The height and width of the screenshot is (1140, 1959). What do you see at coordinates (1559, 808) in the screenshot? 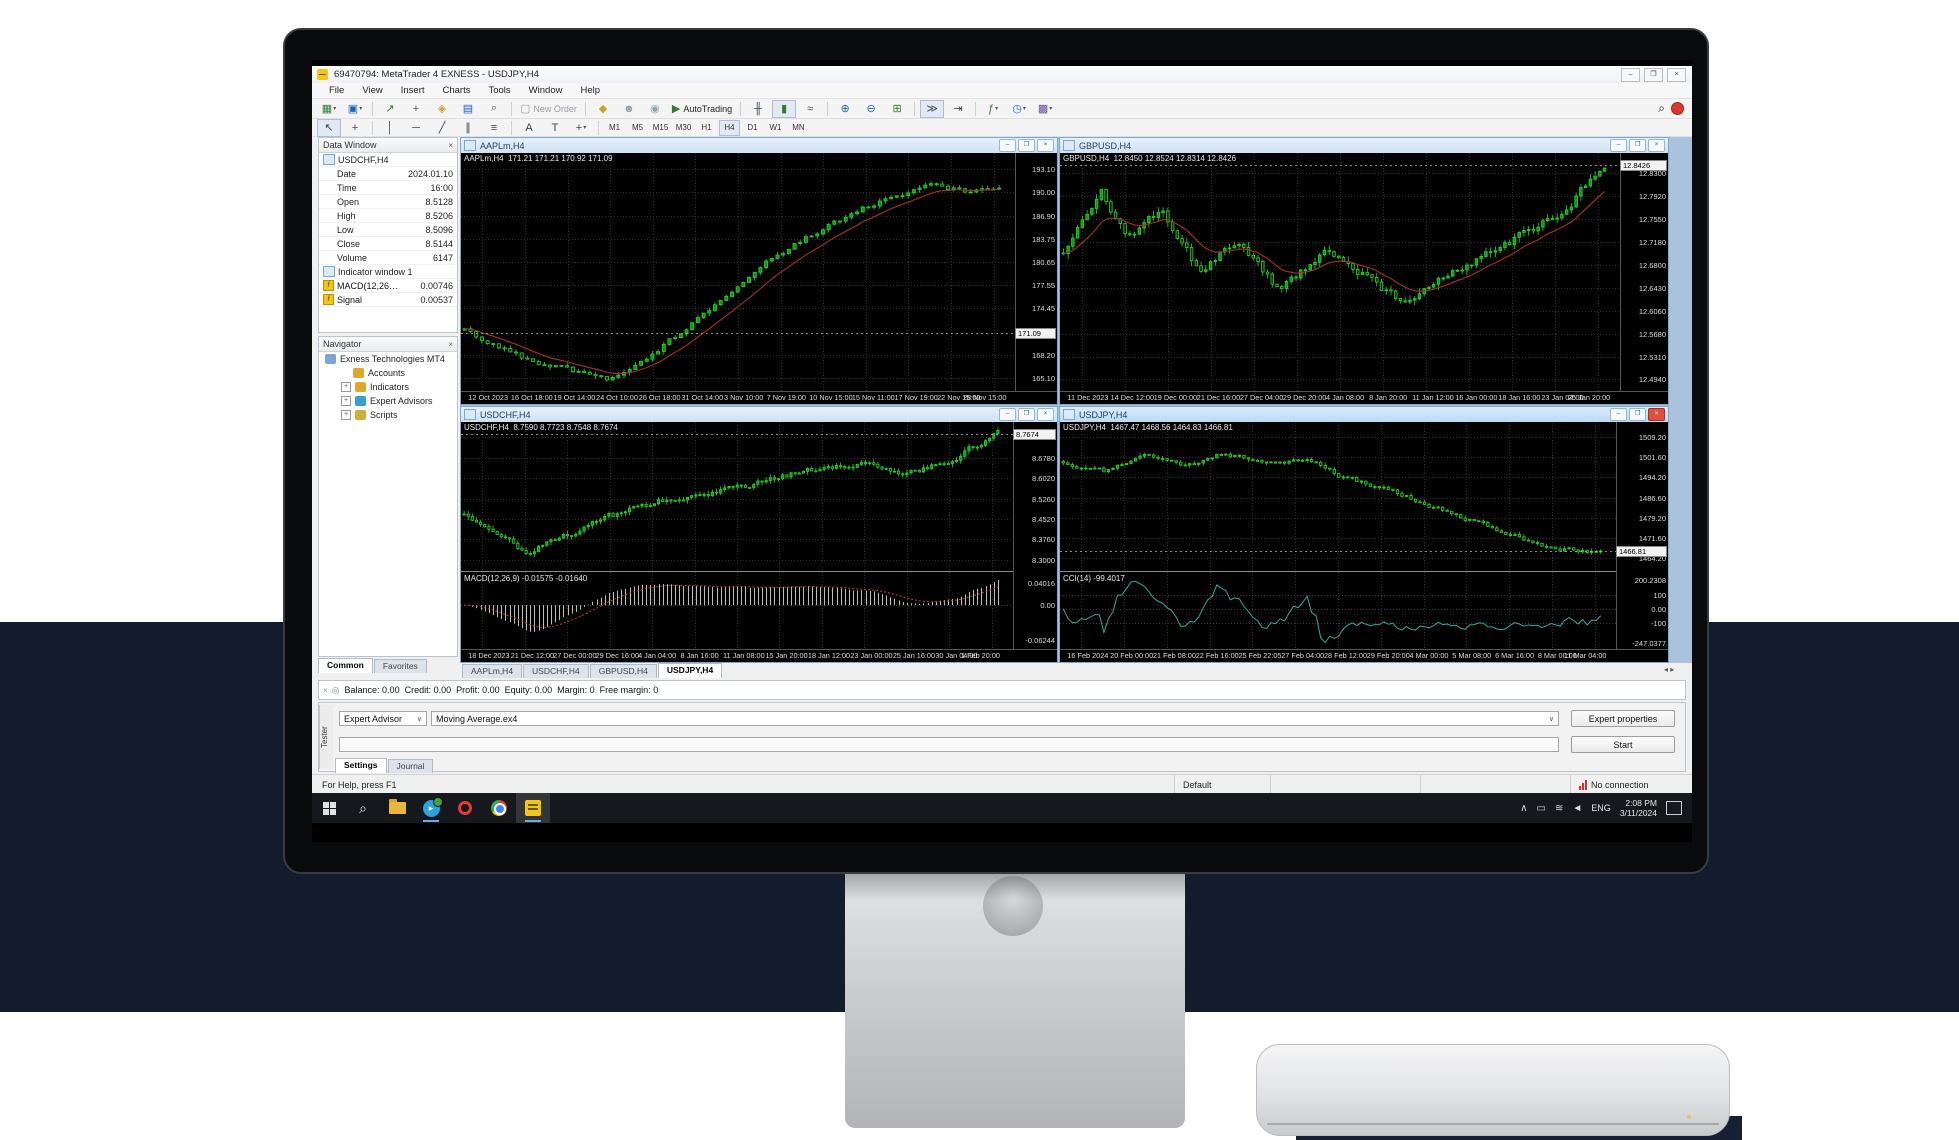
I see `network-icon: ≋` at bounding box center [1559, 808].